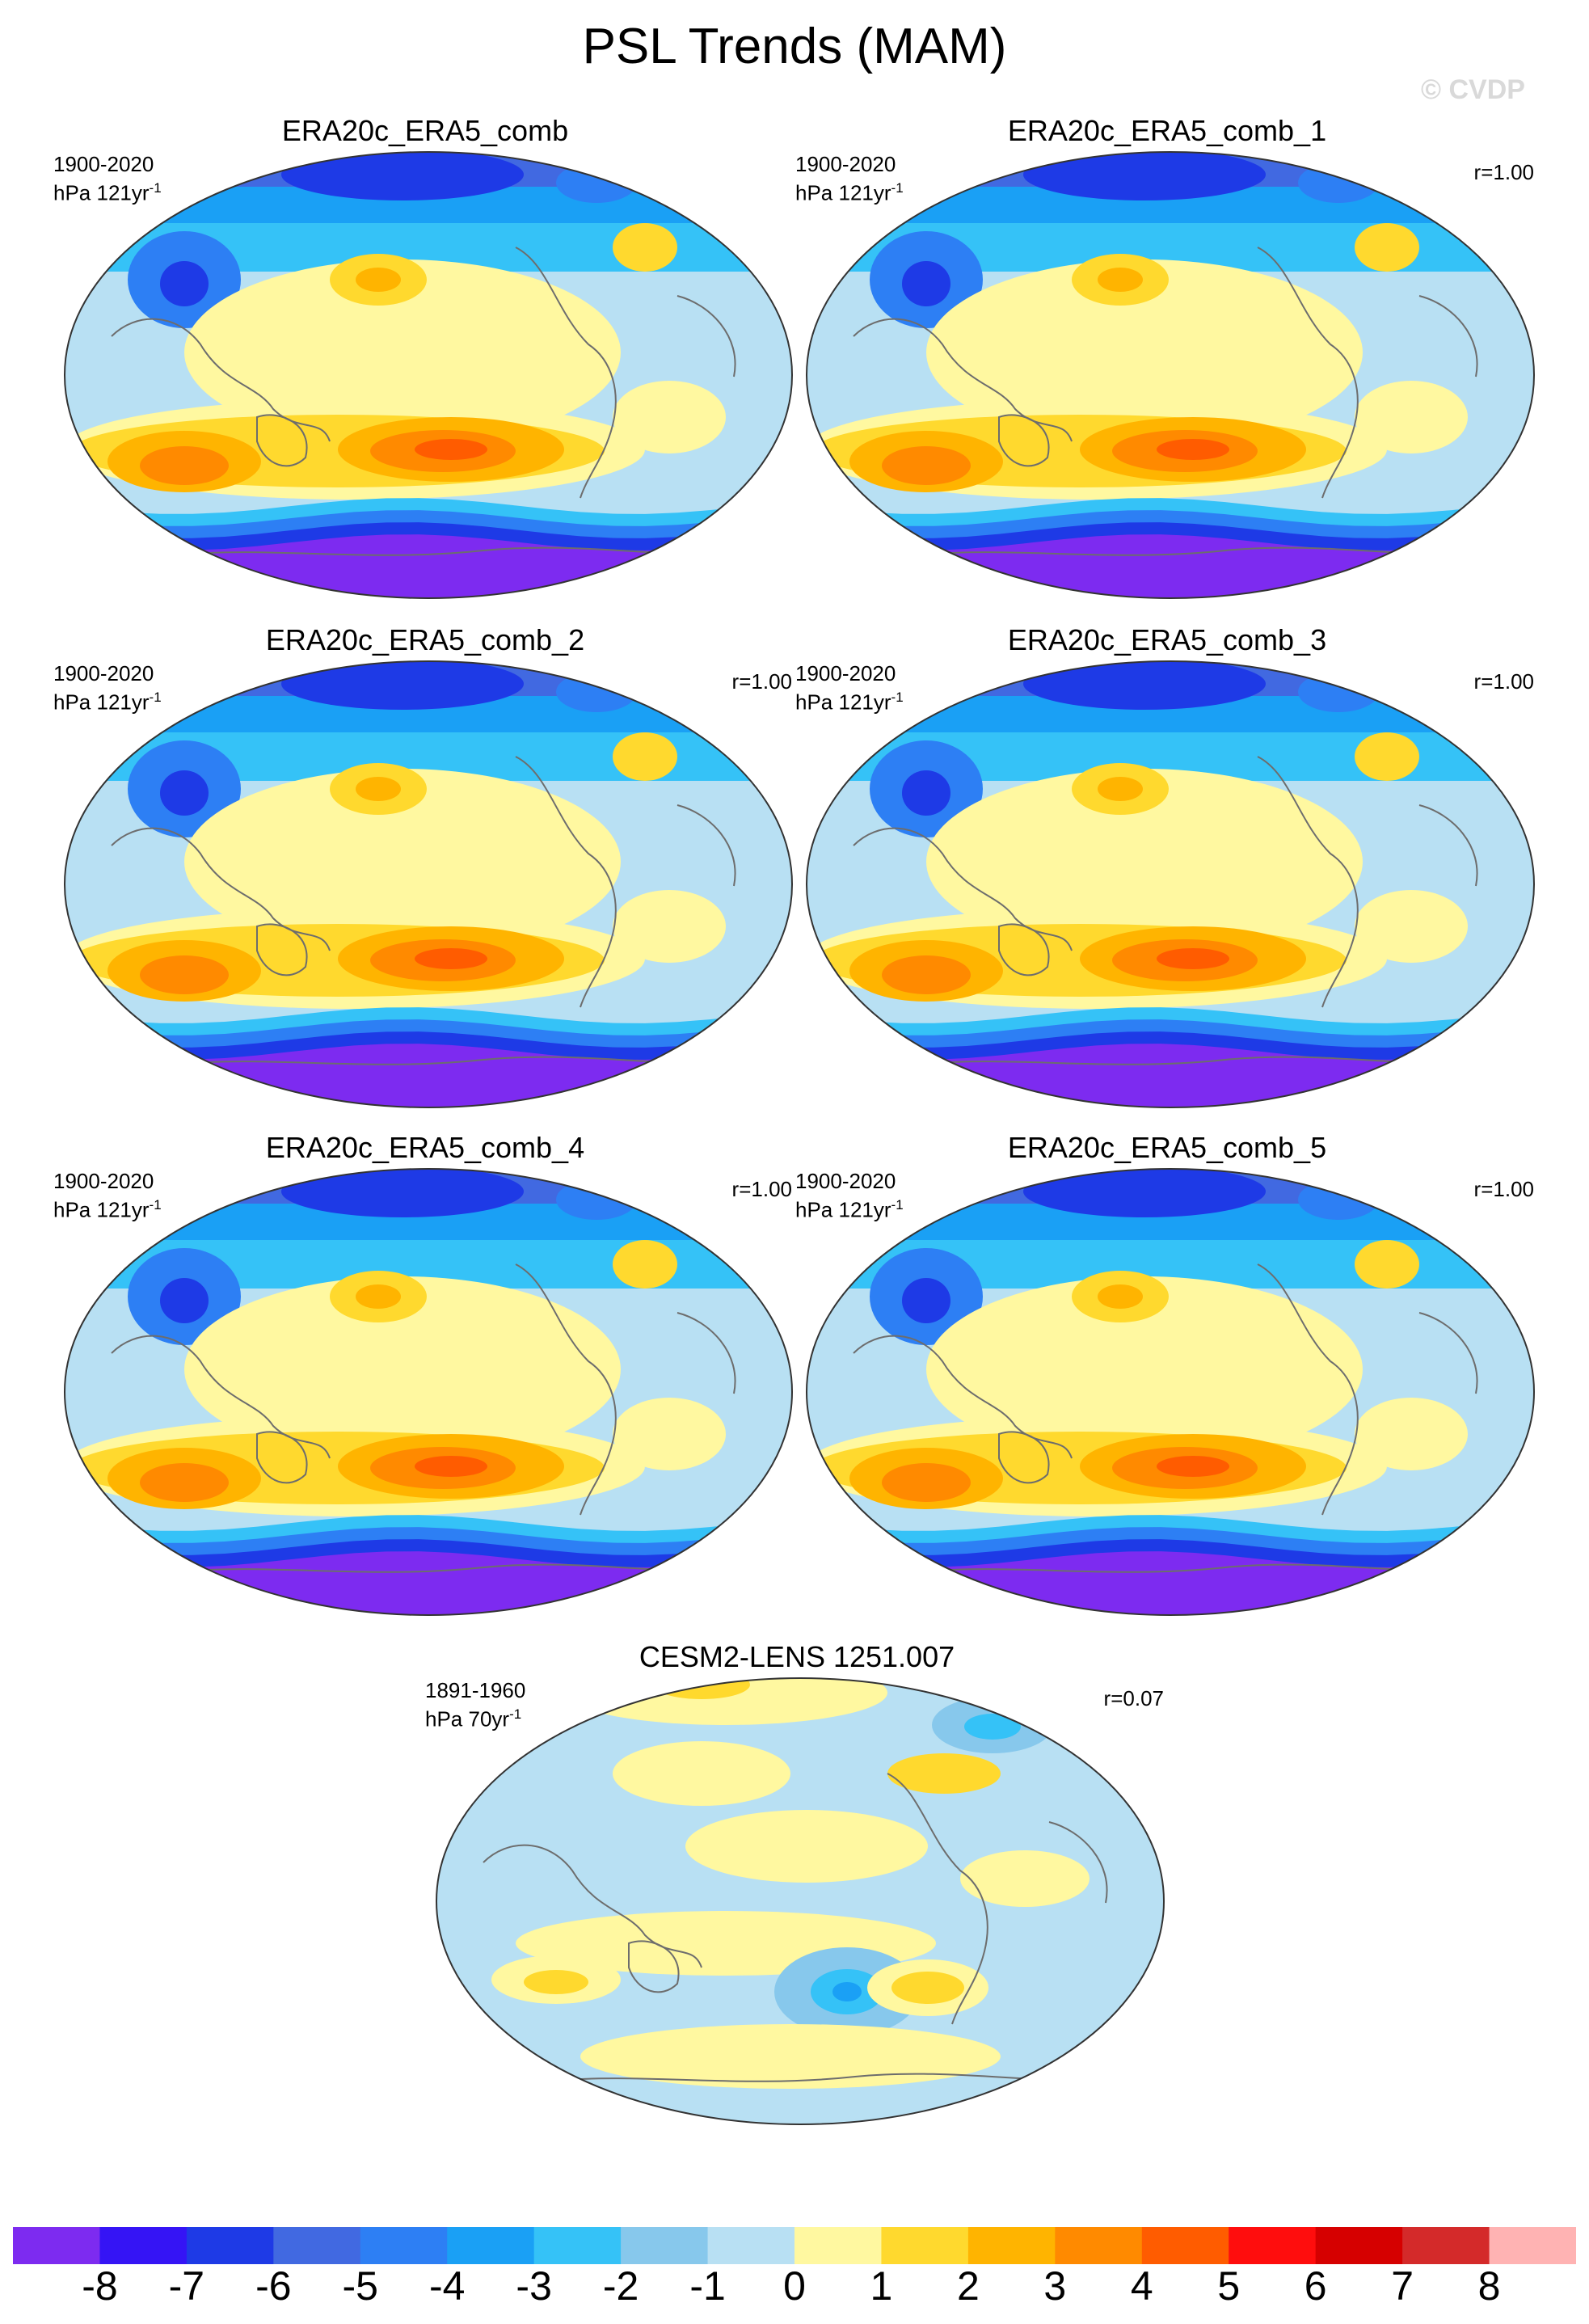  Describe the element at coordinates (1402, 2286) in the screenshot. I see `colorbar-label: 7` at that location.